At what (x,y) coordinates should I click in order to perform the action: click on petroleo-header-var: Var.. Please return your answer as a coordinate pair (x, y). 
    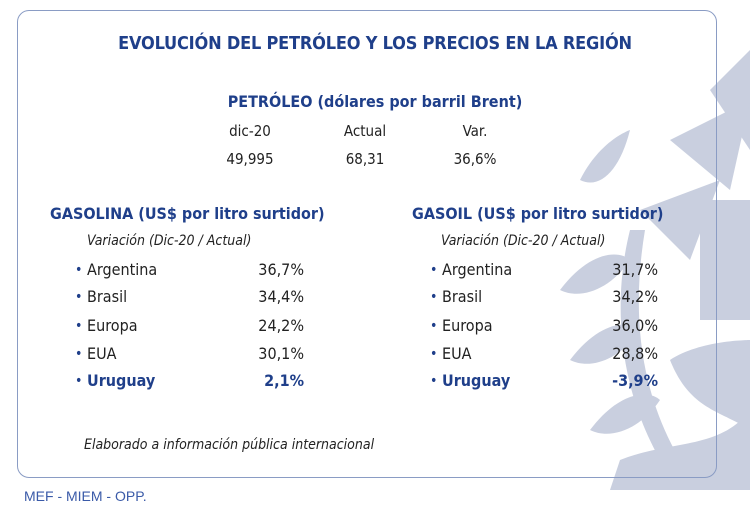
    Looking at the image, I should click on (475, 131).